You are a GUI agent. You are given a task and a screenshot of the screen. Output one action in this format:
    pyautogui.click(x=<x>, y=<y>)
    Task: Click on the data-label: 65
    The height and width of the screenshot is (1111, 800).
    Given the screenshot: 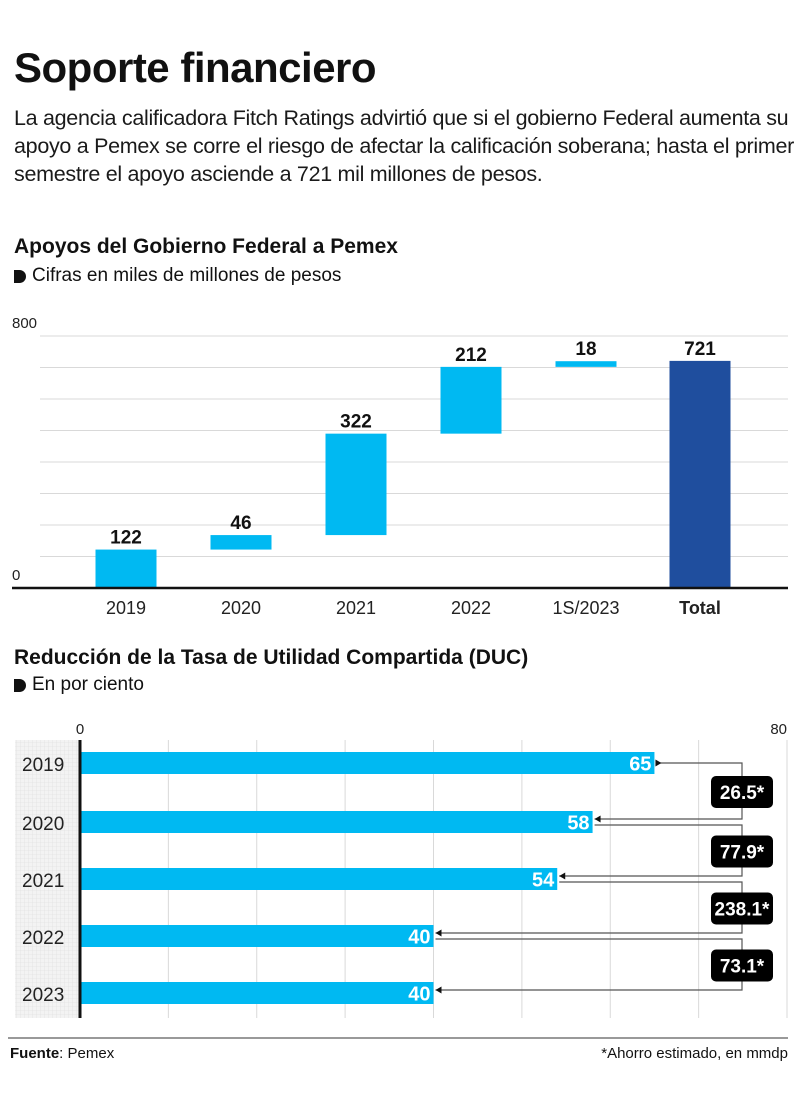 What is the action you would take?
    pyautogui.click(x=640, y=765)
    